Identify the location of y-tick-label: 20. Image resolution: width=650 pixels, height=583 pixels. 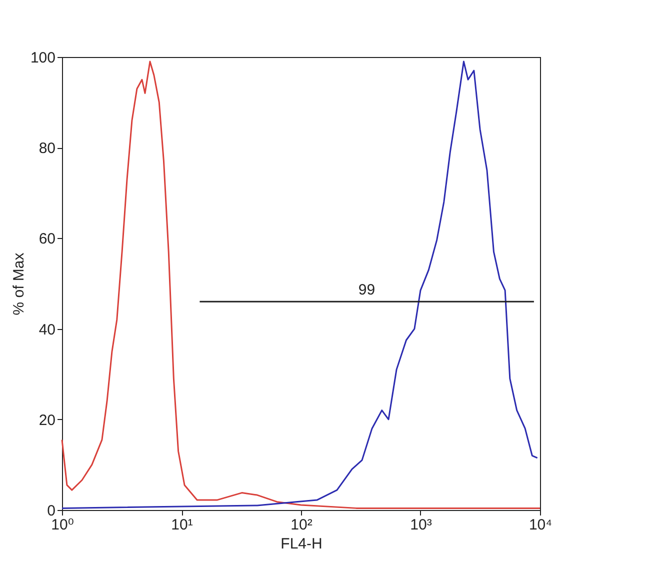
(47, 420).